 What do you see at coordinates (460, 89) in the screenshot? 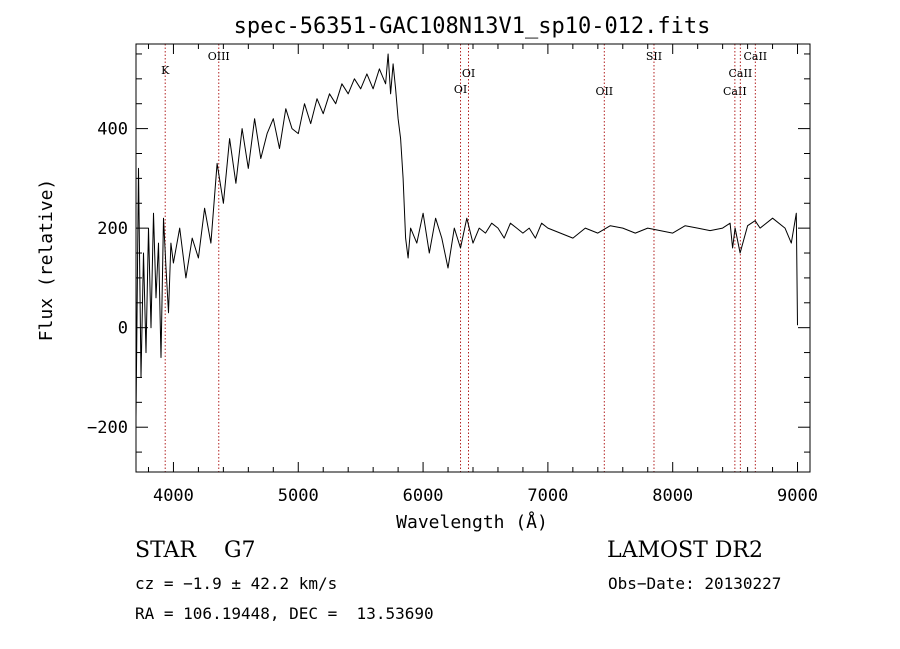
I see `spectral-line-label-2: OI` at bounding box center [460, 89].